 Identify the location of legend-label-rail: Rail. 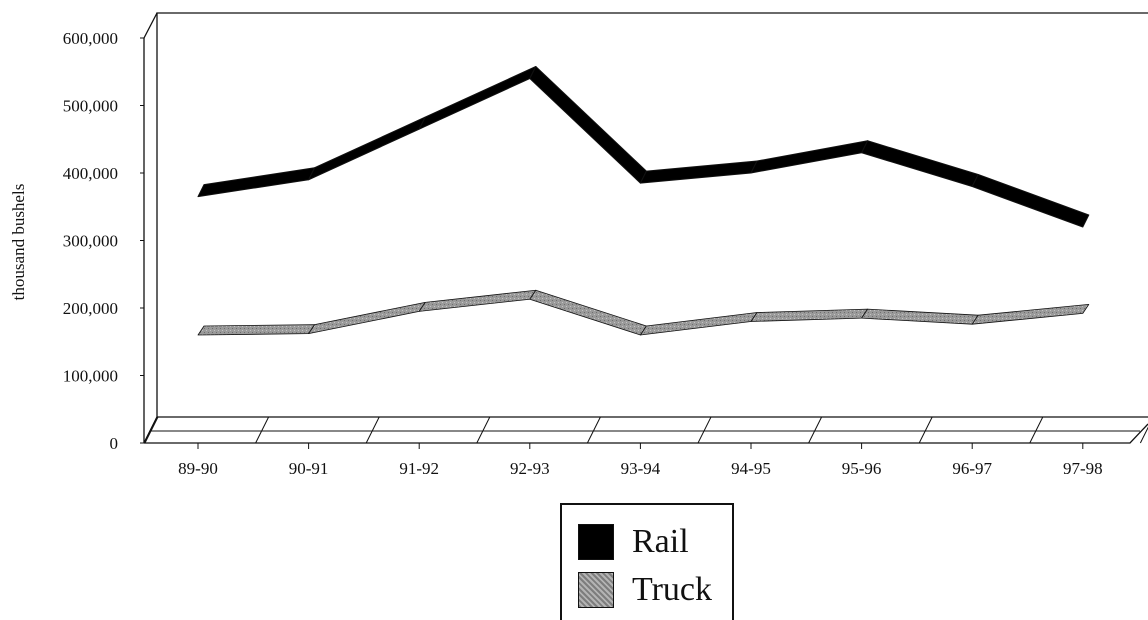
(660, 541).